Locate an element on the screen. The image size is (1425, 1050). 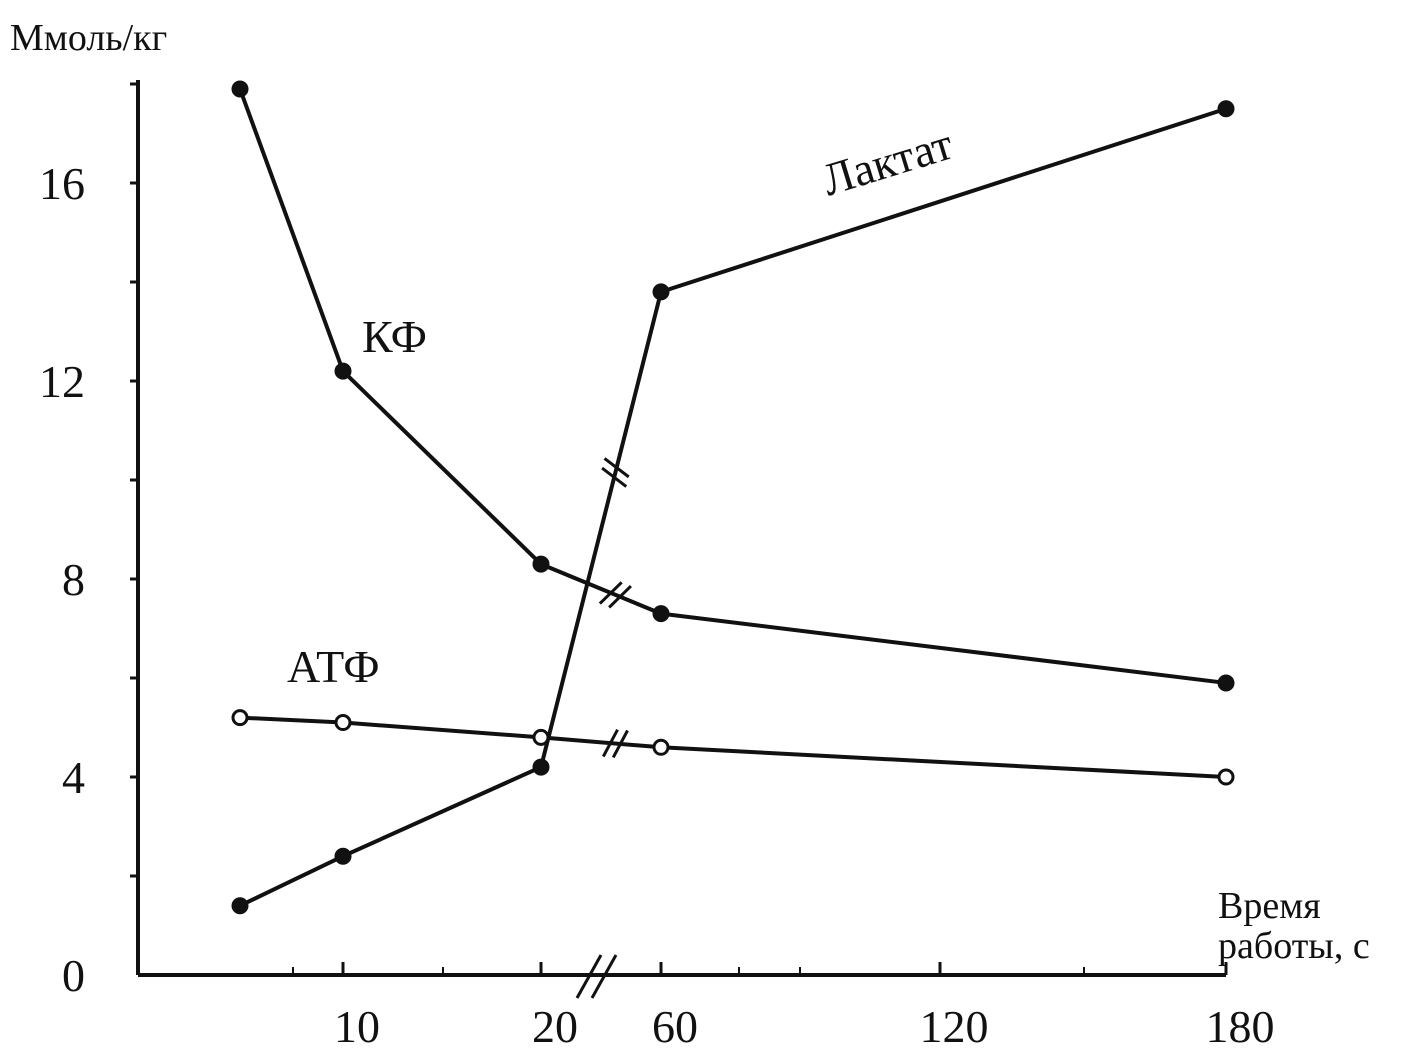
x-axis-break is located at coordinates (596, 976).